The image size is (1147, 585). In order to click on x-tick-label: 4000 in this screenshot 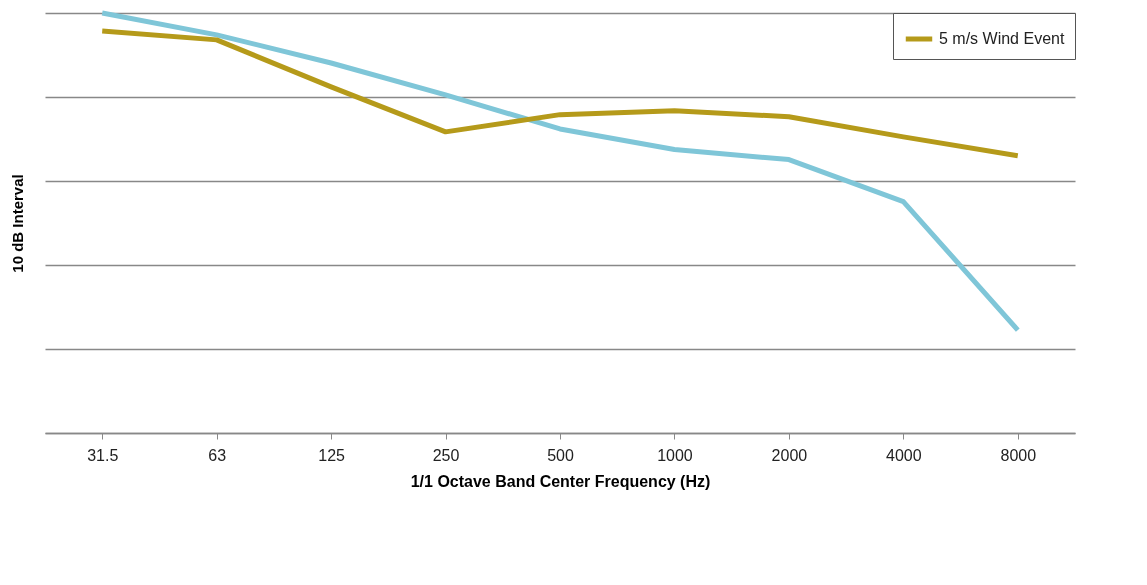, I will do `click(904, 455)`.